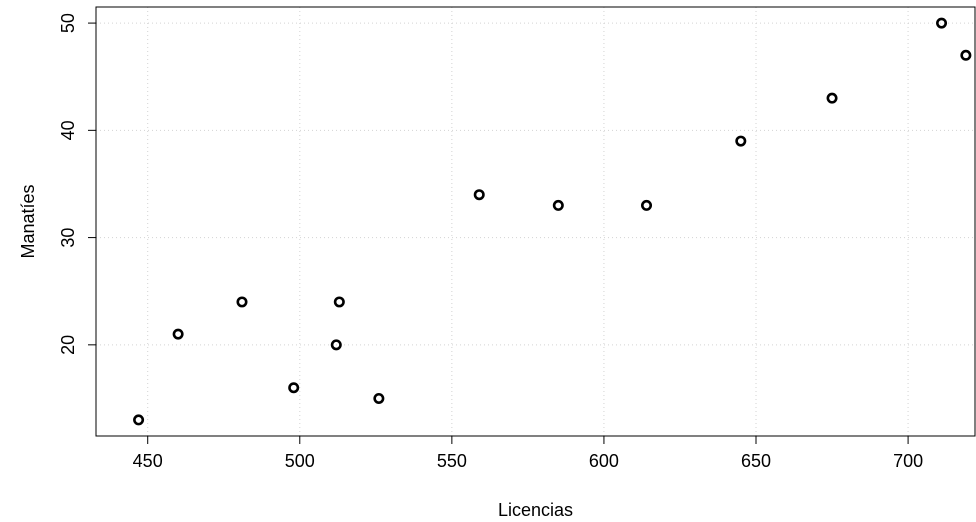  Describe the element at coordinates (148, 461) in the screenshot. I see `x-tick-label: 450` at that location.